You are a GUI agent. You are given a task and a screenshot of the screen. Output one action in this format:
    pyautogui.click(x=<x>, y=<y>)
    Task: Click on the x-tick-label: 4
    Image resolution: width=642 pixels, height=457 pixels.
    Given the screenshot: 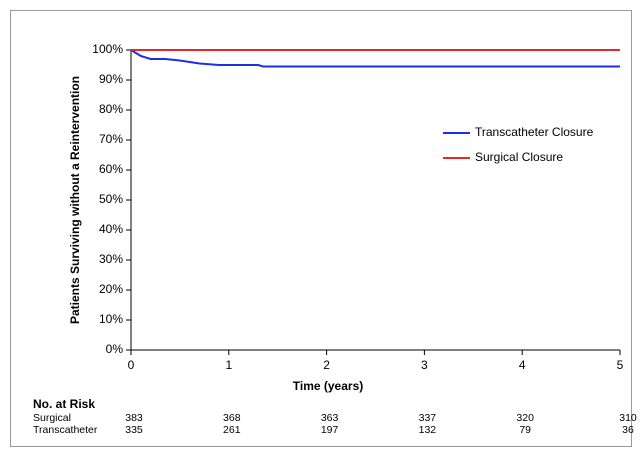 What is the action you would take?
    pyautogui.click(x=522, y=365)
    